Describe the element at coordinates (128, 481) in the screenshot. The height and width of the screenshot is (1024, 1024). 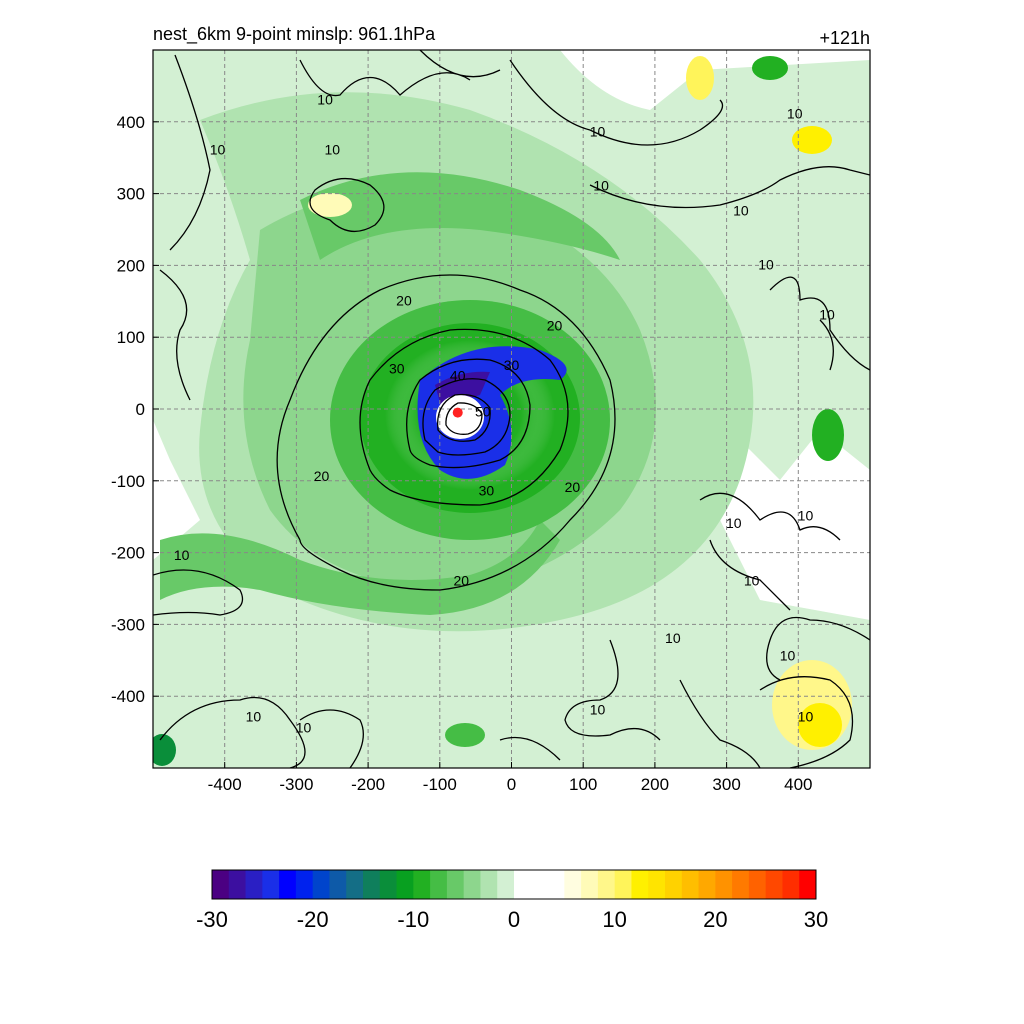
I see `y-tick-label: -100` at that location.